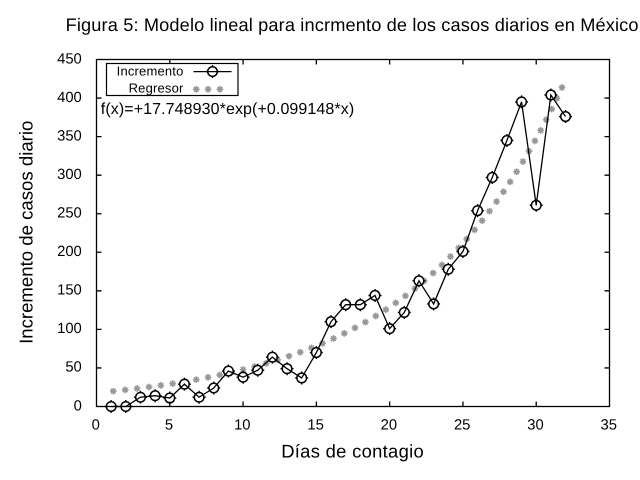 This screenshot has height=480, width=640. What do you see at coordinates (352, 451) in the screenshot?
I see `svg-text: Días de contagio` at bounding box center [352, 451].